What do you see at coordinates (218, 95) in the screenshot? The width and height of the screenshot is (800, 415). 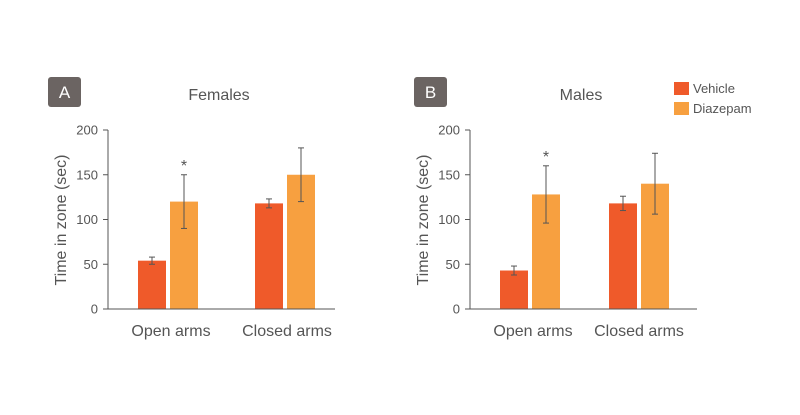 I see `panel-title: Females` at bounding box center [218, 95].